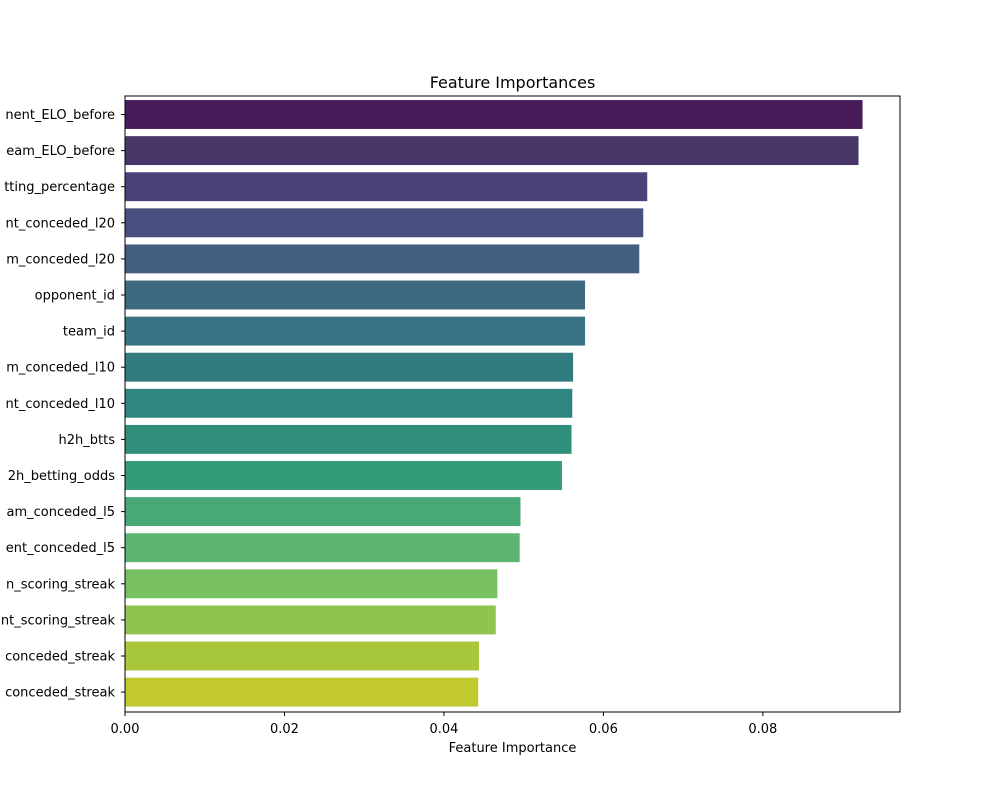  What do you see at coordinates (125, 729) in the screenshot?
I see `x-tick-label: 0.00` at bounding box center [125, 729].